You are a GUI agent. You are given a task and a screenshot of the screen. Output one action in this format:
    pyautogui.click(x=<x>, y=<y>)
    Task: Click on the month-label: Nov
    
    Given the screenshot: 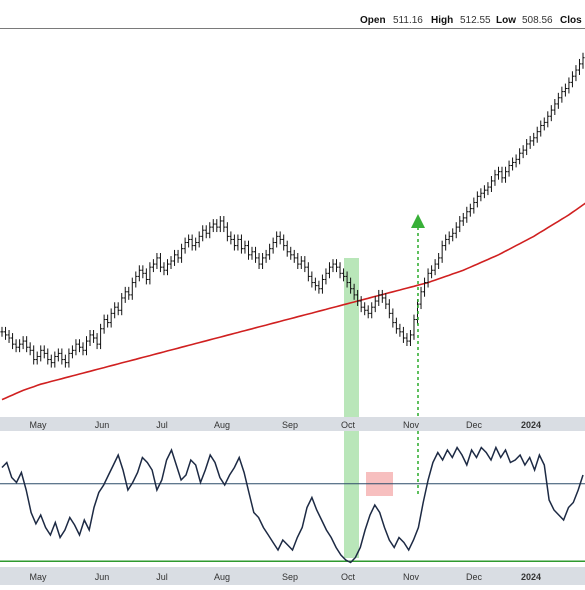 What is the action you would take?
    pyautogui.click(x=411, y=577)
    